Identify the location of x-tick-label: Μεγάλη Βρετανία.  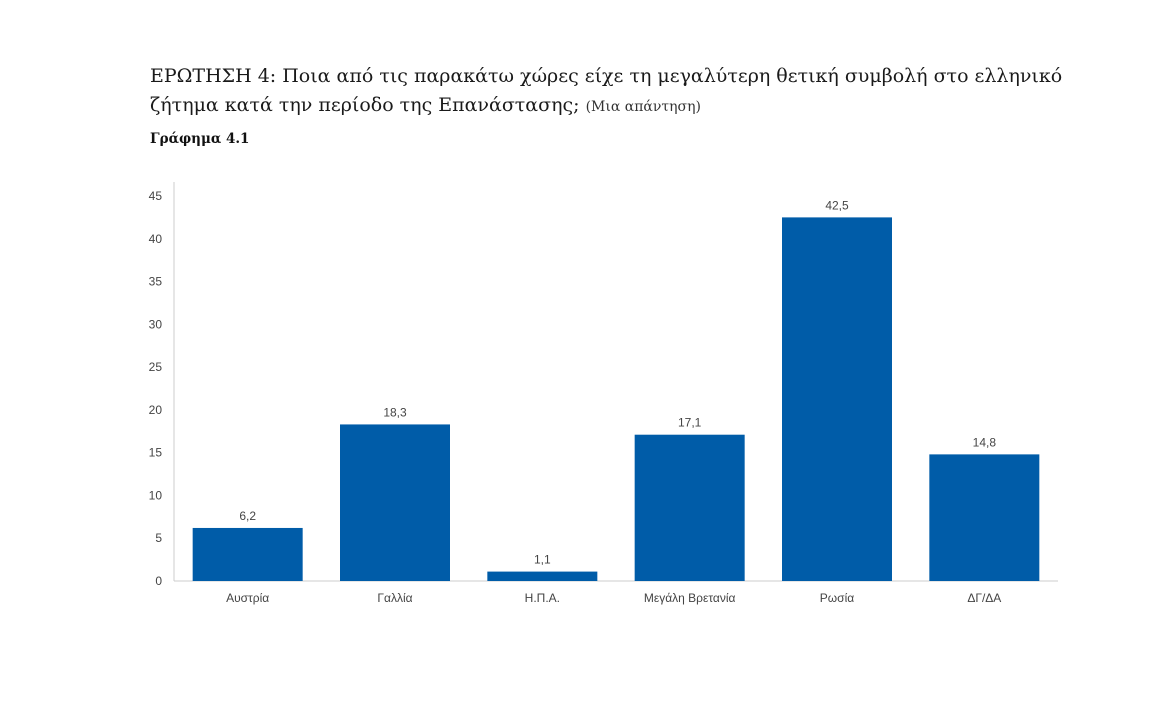
(690, 598).